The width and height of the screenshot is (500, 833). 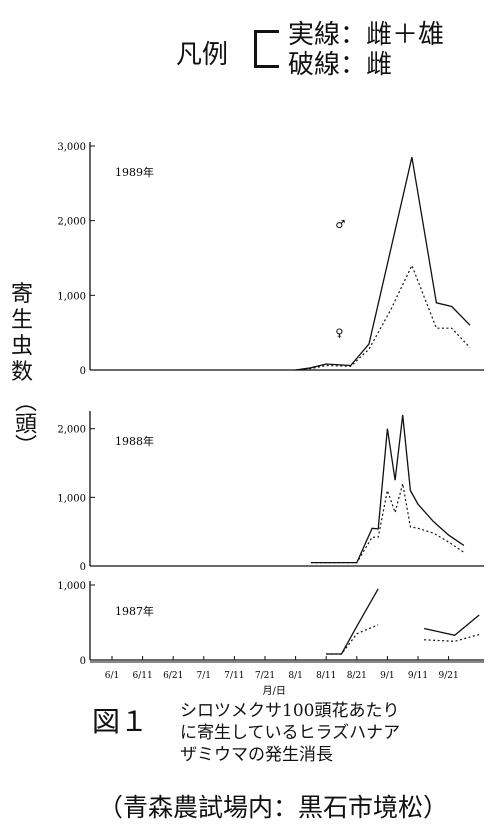 What do you see at coordinates (339, 332) in the screenshot?
I see `series-annotation: ♀` at bounding box center [339, 332].